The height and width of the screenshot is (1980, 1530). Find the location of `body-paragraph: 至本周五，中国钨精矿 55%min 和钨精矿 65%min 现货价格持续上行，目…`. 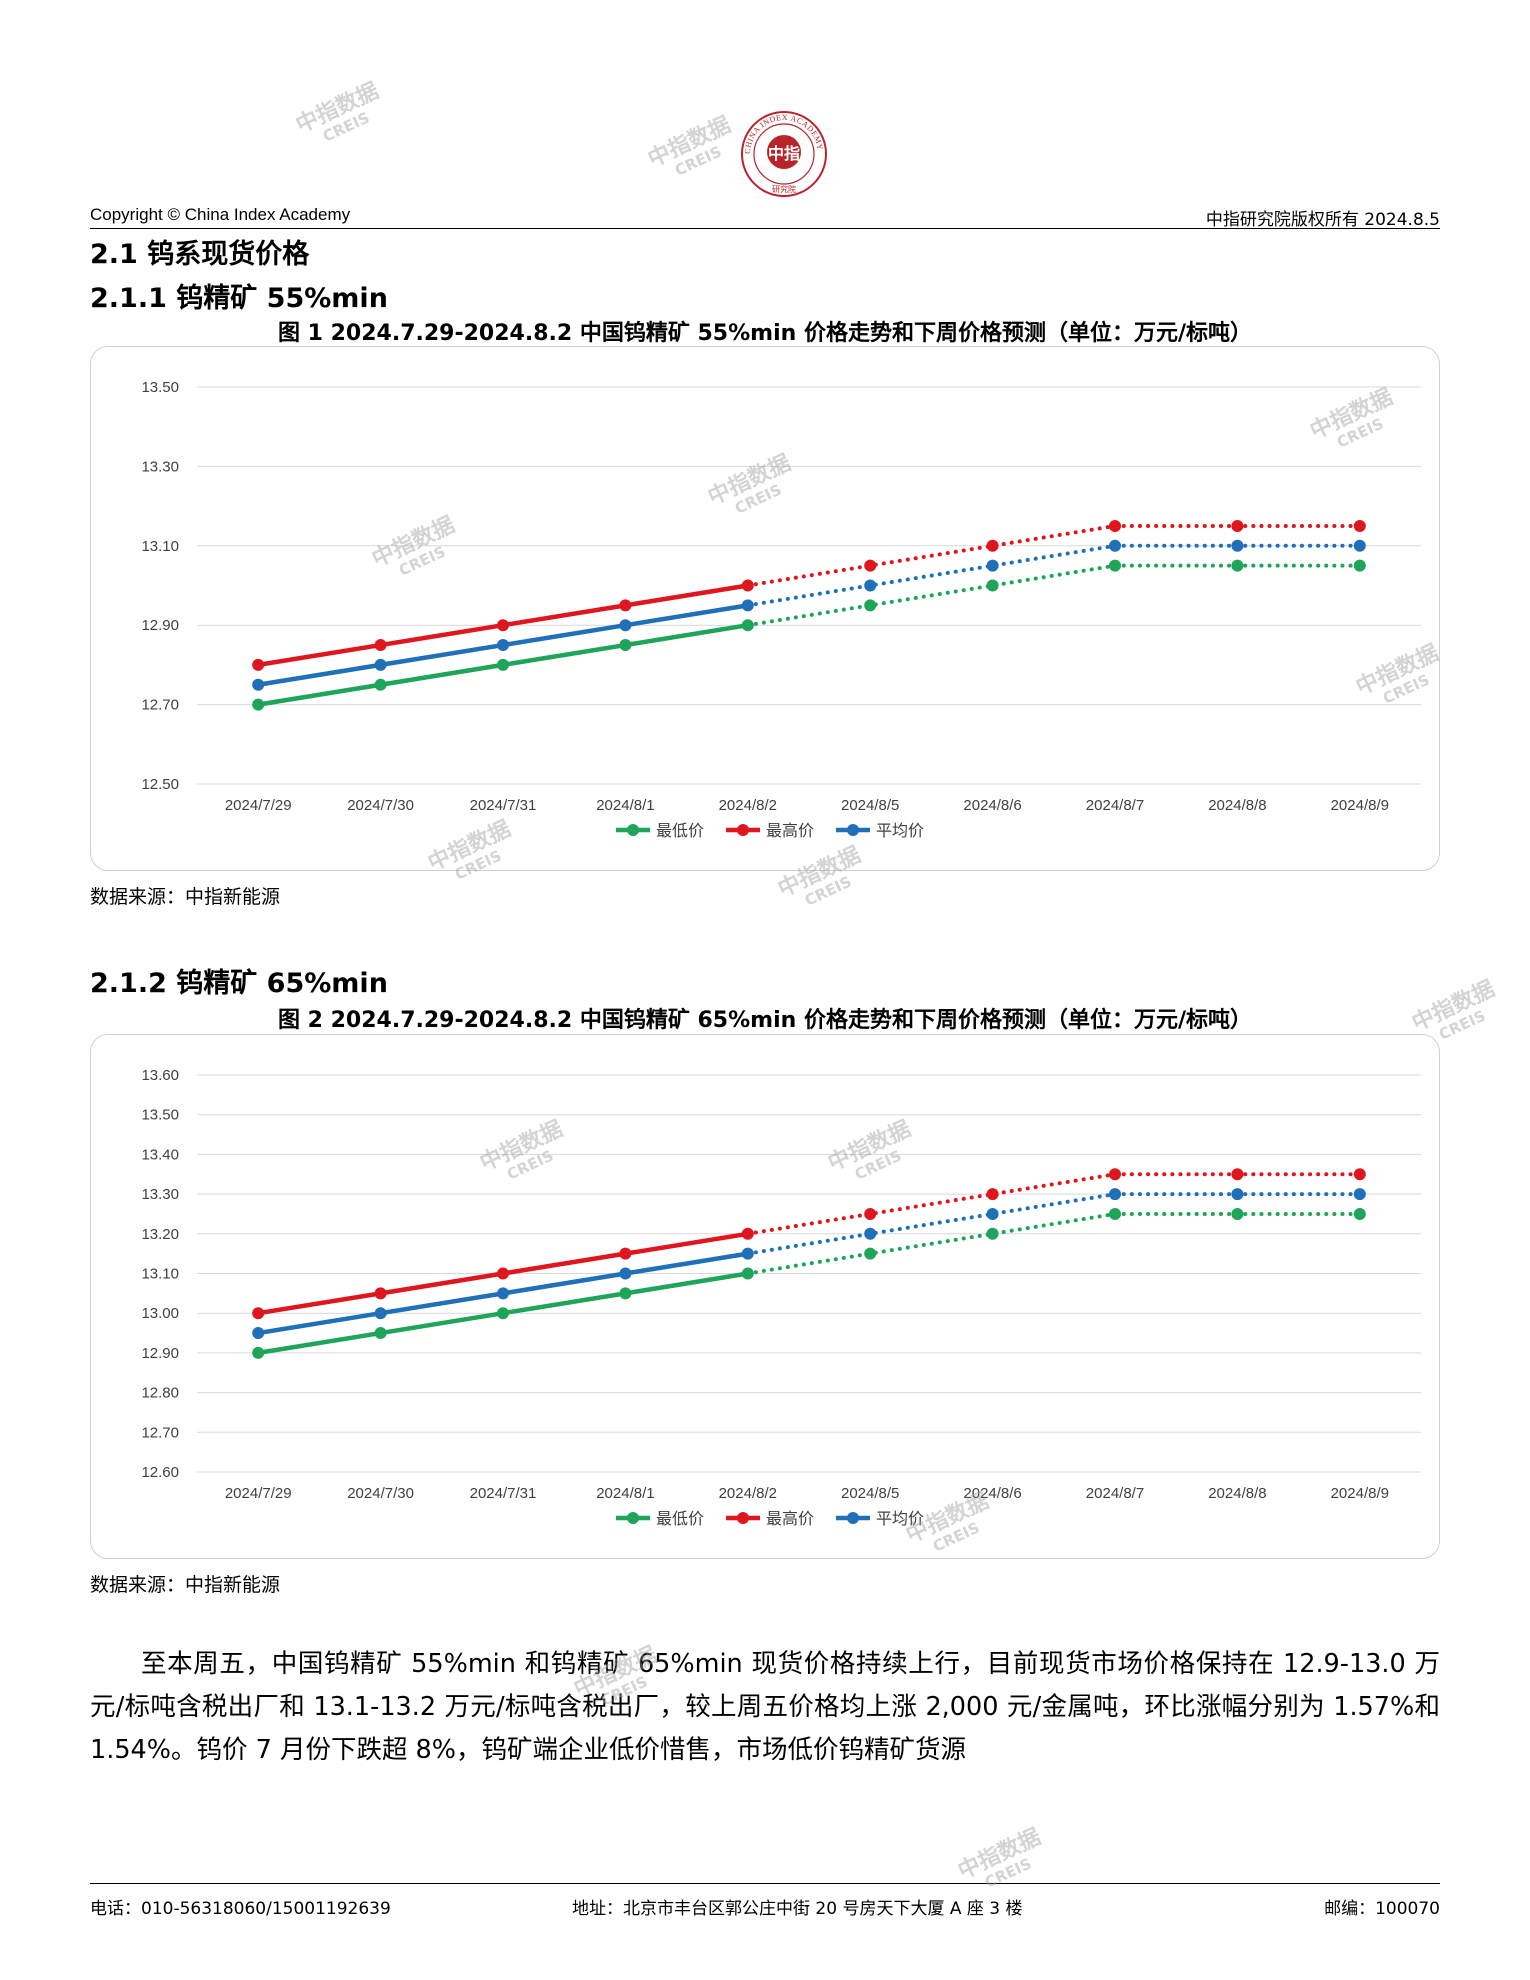

body-paragraph: 至本周五，中国钨精矿 55%min 和钨精矿 65%min 现货价格持续上行，目… is located at coordinates (765, 1707).